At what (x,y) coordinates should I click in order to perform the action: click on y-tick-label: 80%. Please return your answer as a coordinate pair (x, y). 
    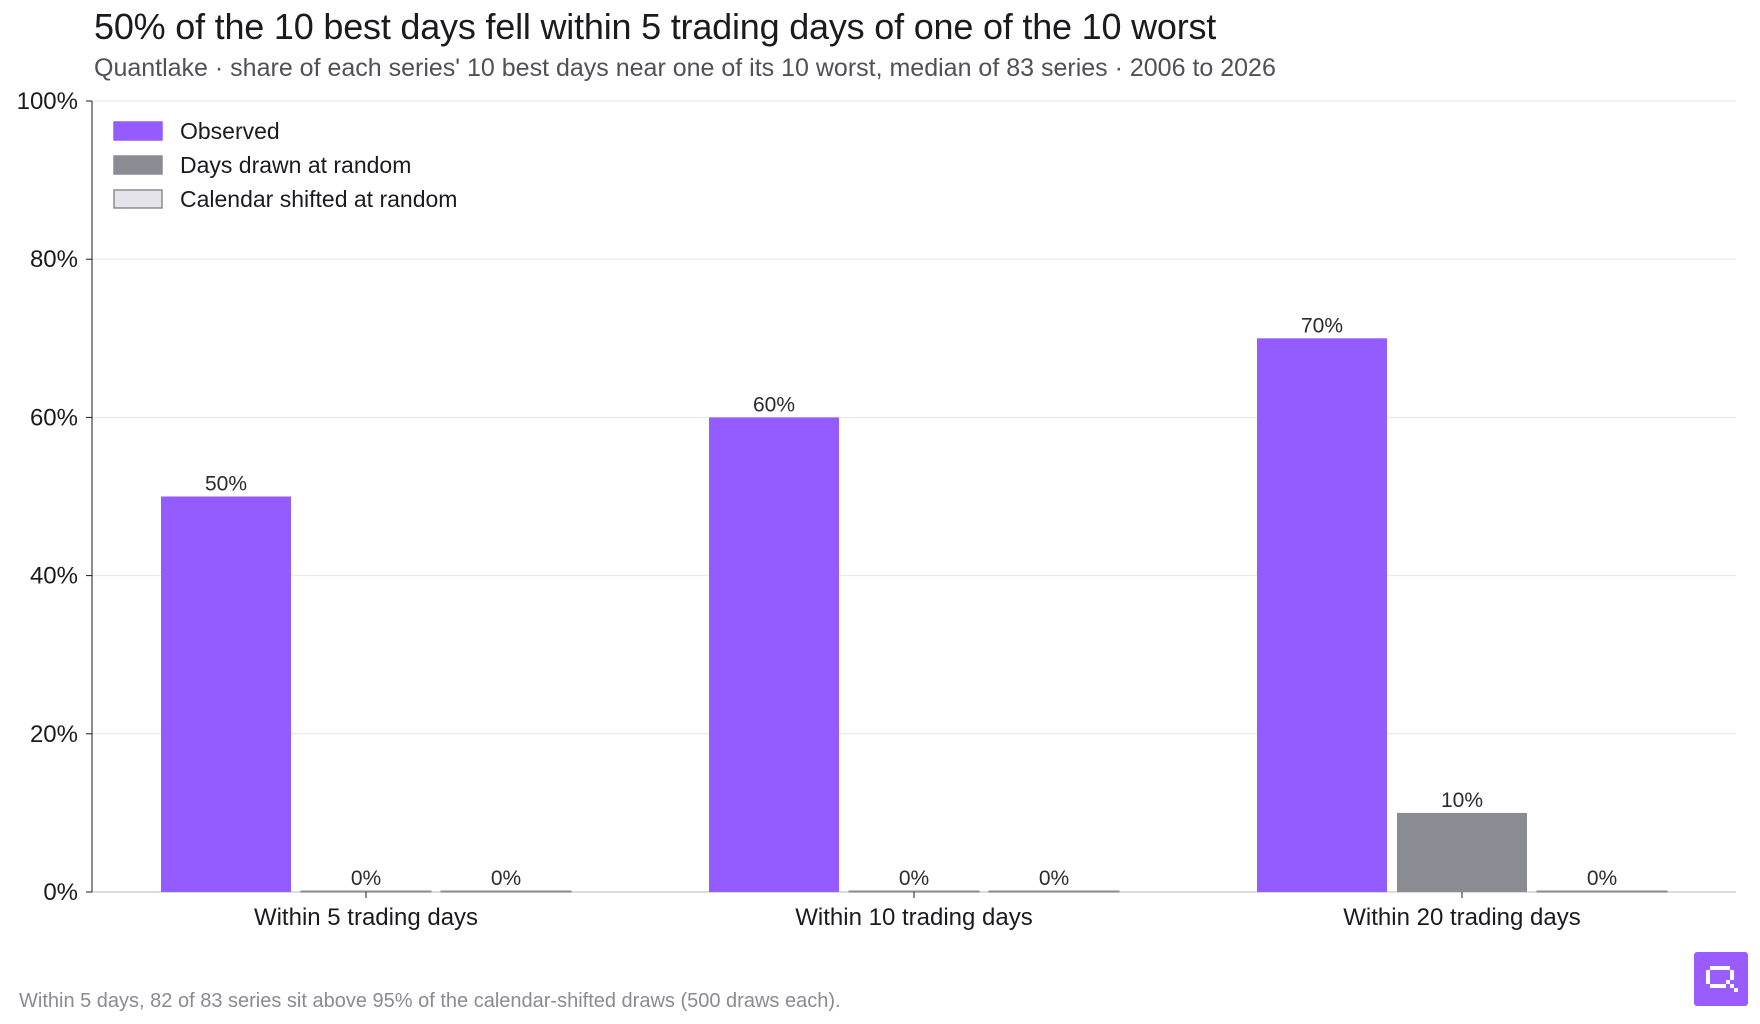
    Looking at the image, I should click on (54, 259).